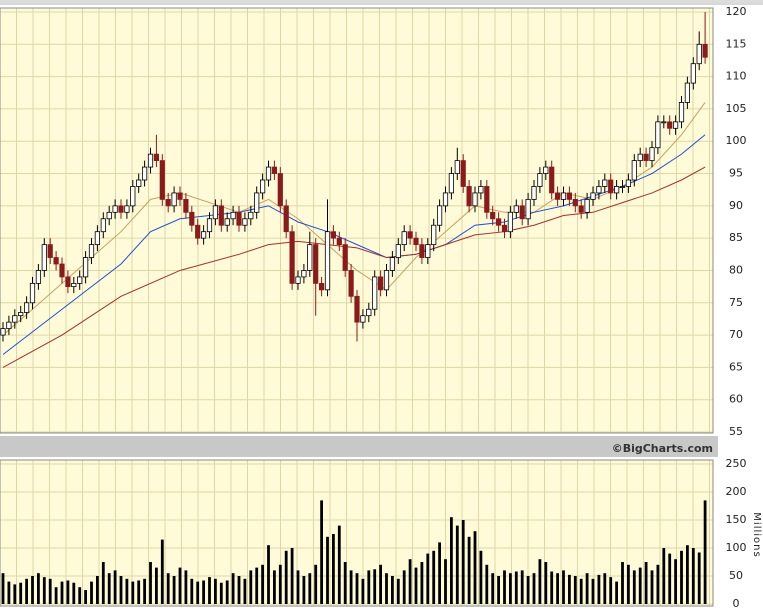  What do you see at coordinates (736, 205) in the screenshot?
I see `y-tick-label: 90` at bounding box center [736, 205].